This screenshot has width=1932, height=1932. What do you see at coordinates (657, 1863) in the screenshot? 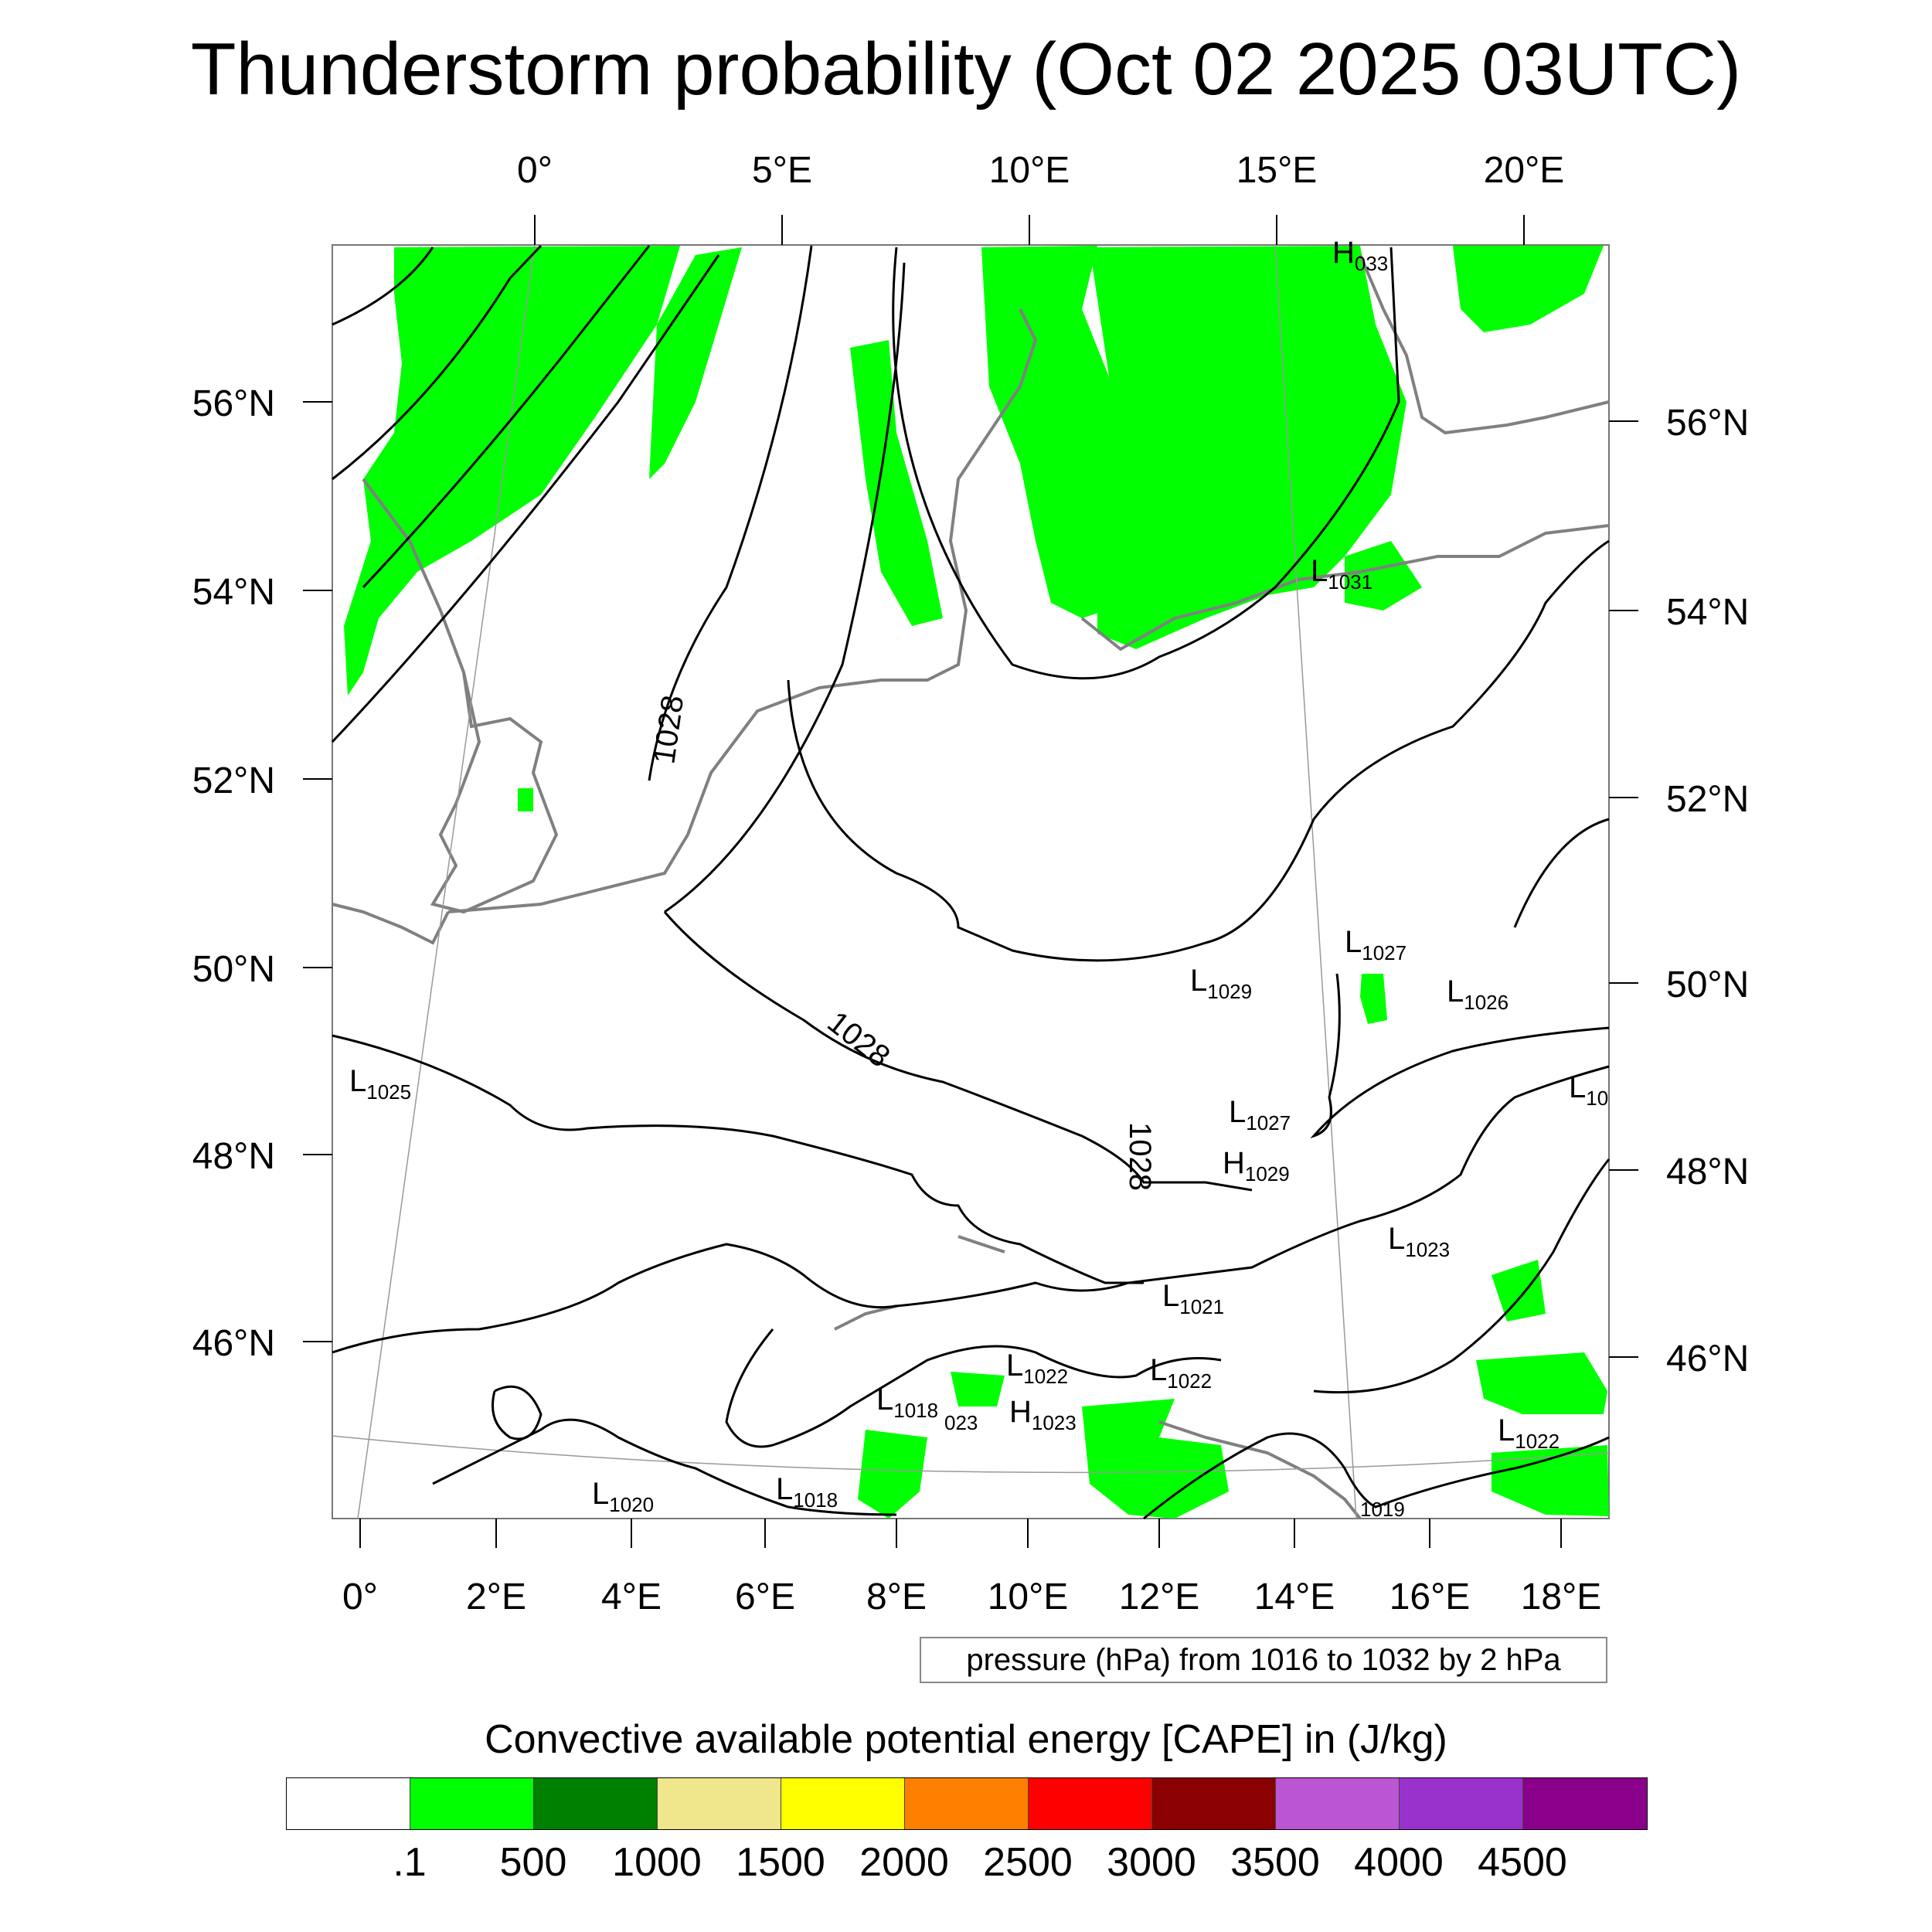
I see `colorbar-label: 1000` at bounding box center [657, 1863].